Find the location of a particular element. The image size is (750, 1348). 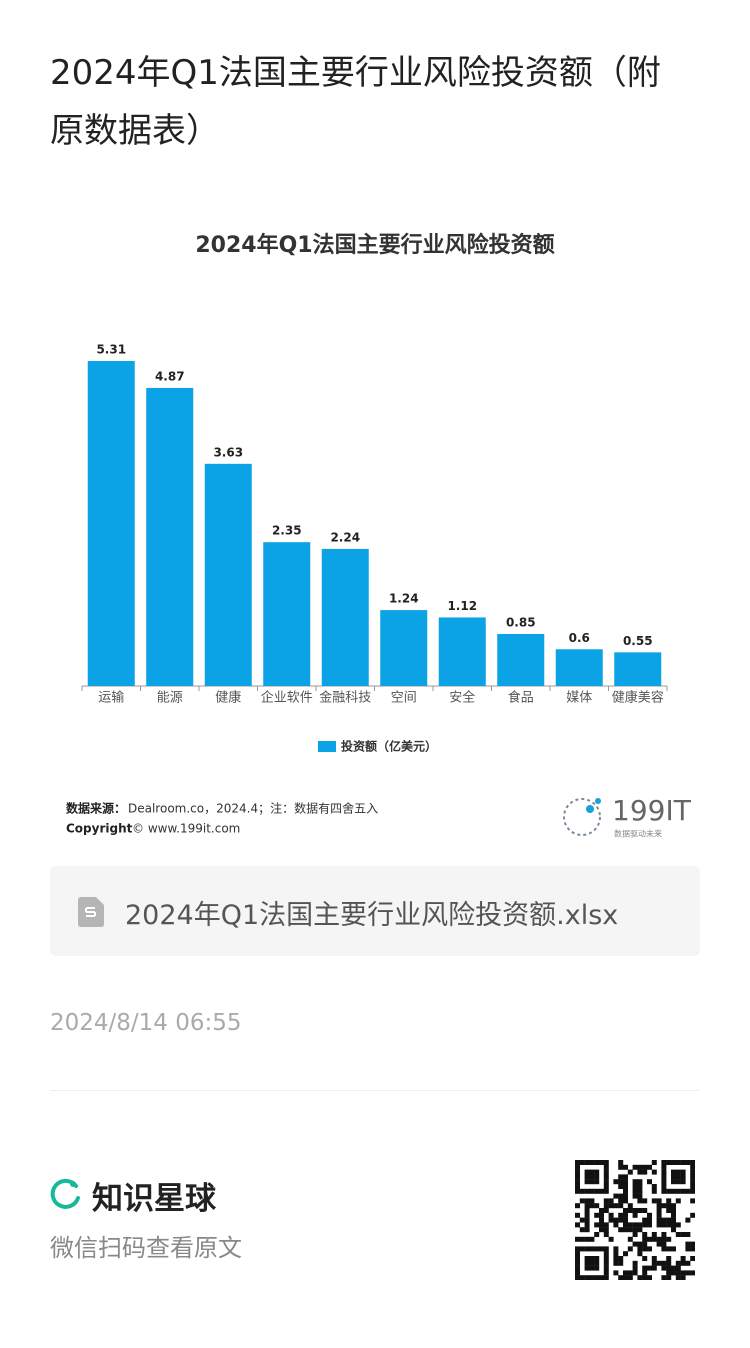

logo-icon is located at coordinates (582, 817).